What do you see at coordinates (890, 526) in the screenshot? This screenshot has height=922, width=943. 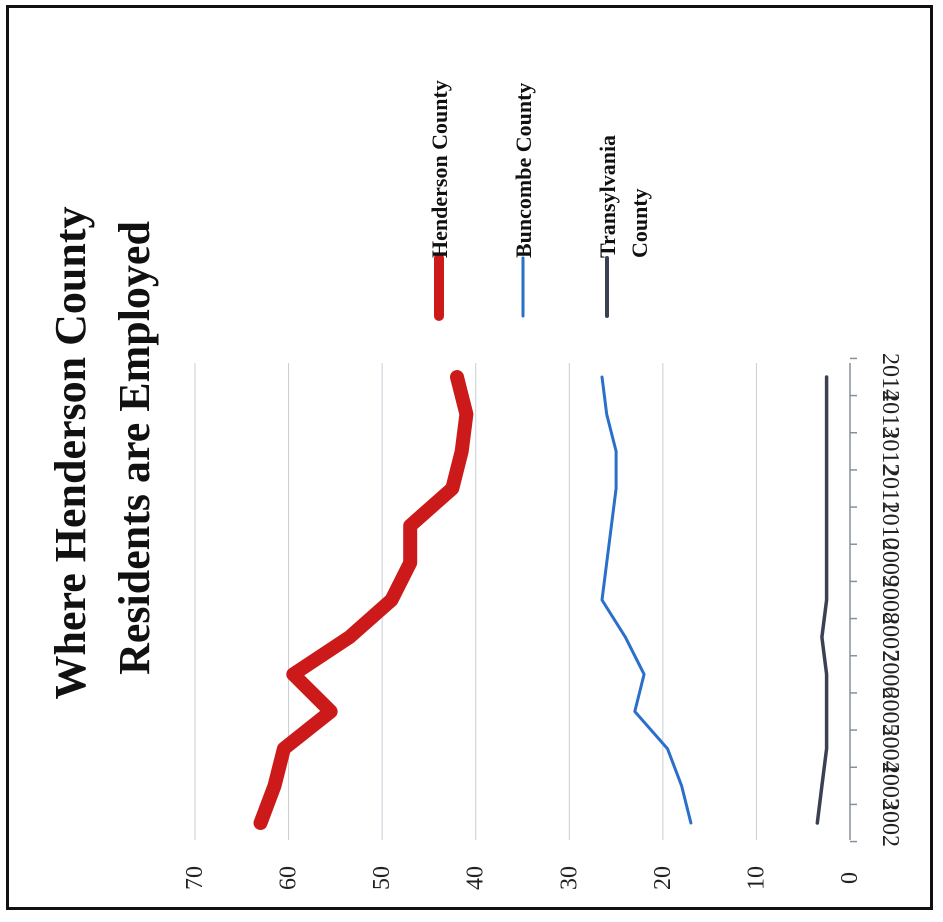 I see `x-tick-label: 2010` at bounding box center [890, 526].